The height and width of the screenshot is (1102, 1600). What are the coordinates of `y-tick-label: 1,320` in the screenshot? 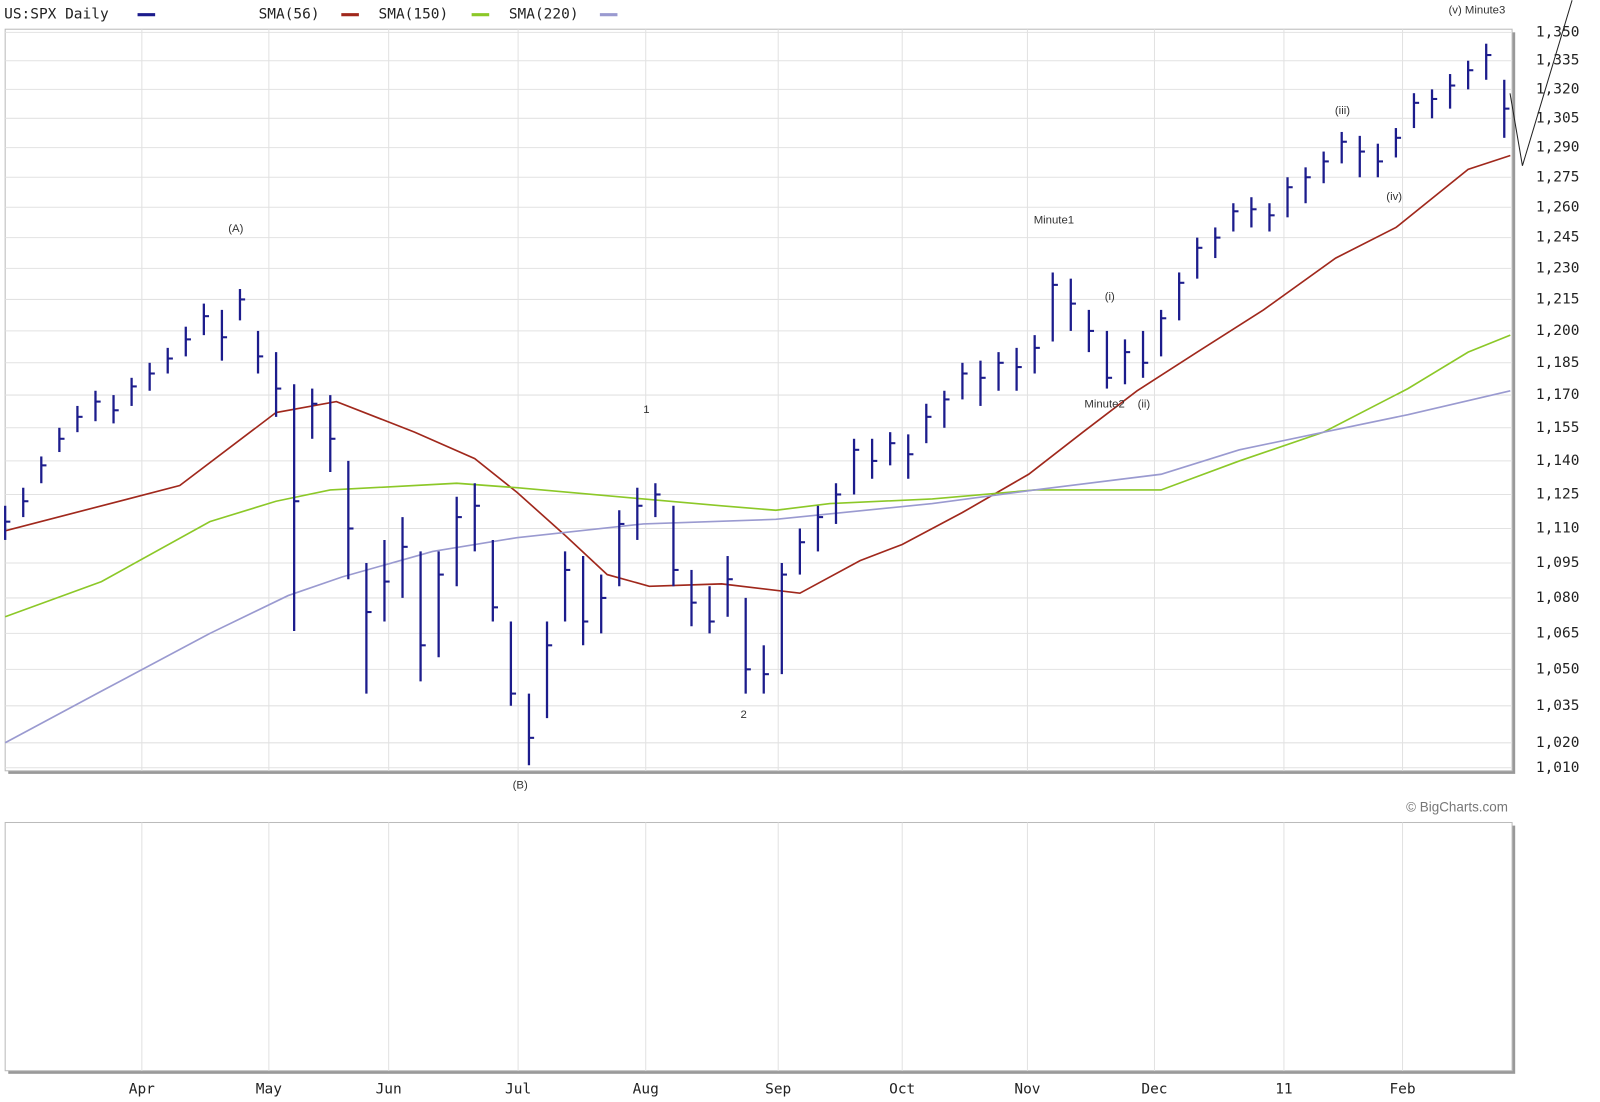 It's located at (1558, 89).